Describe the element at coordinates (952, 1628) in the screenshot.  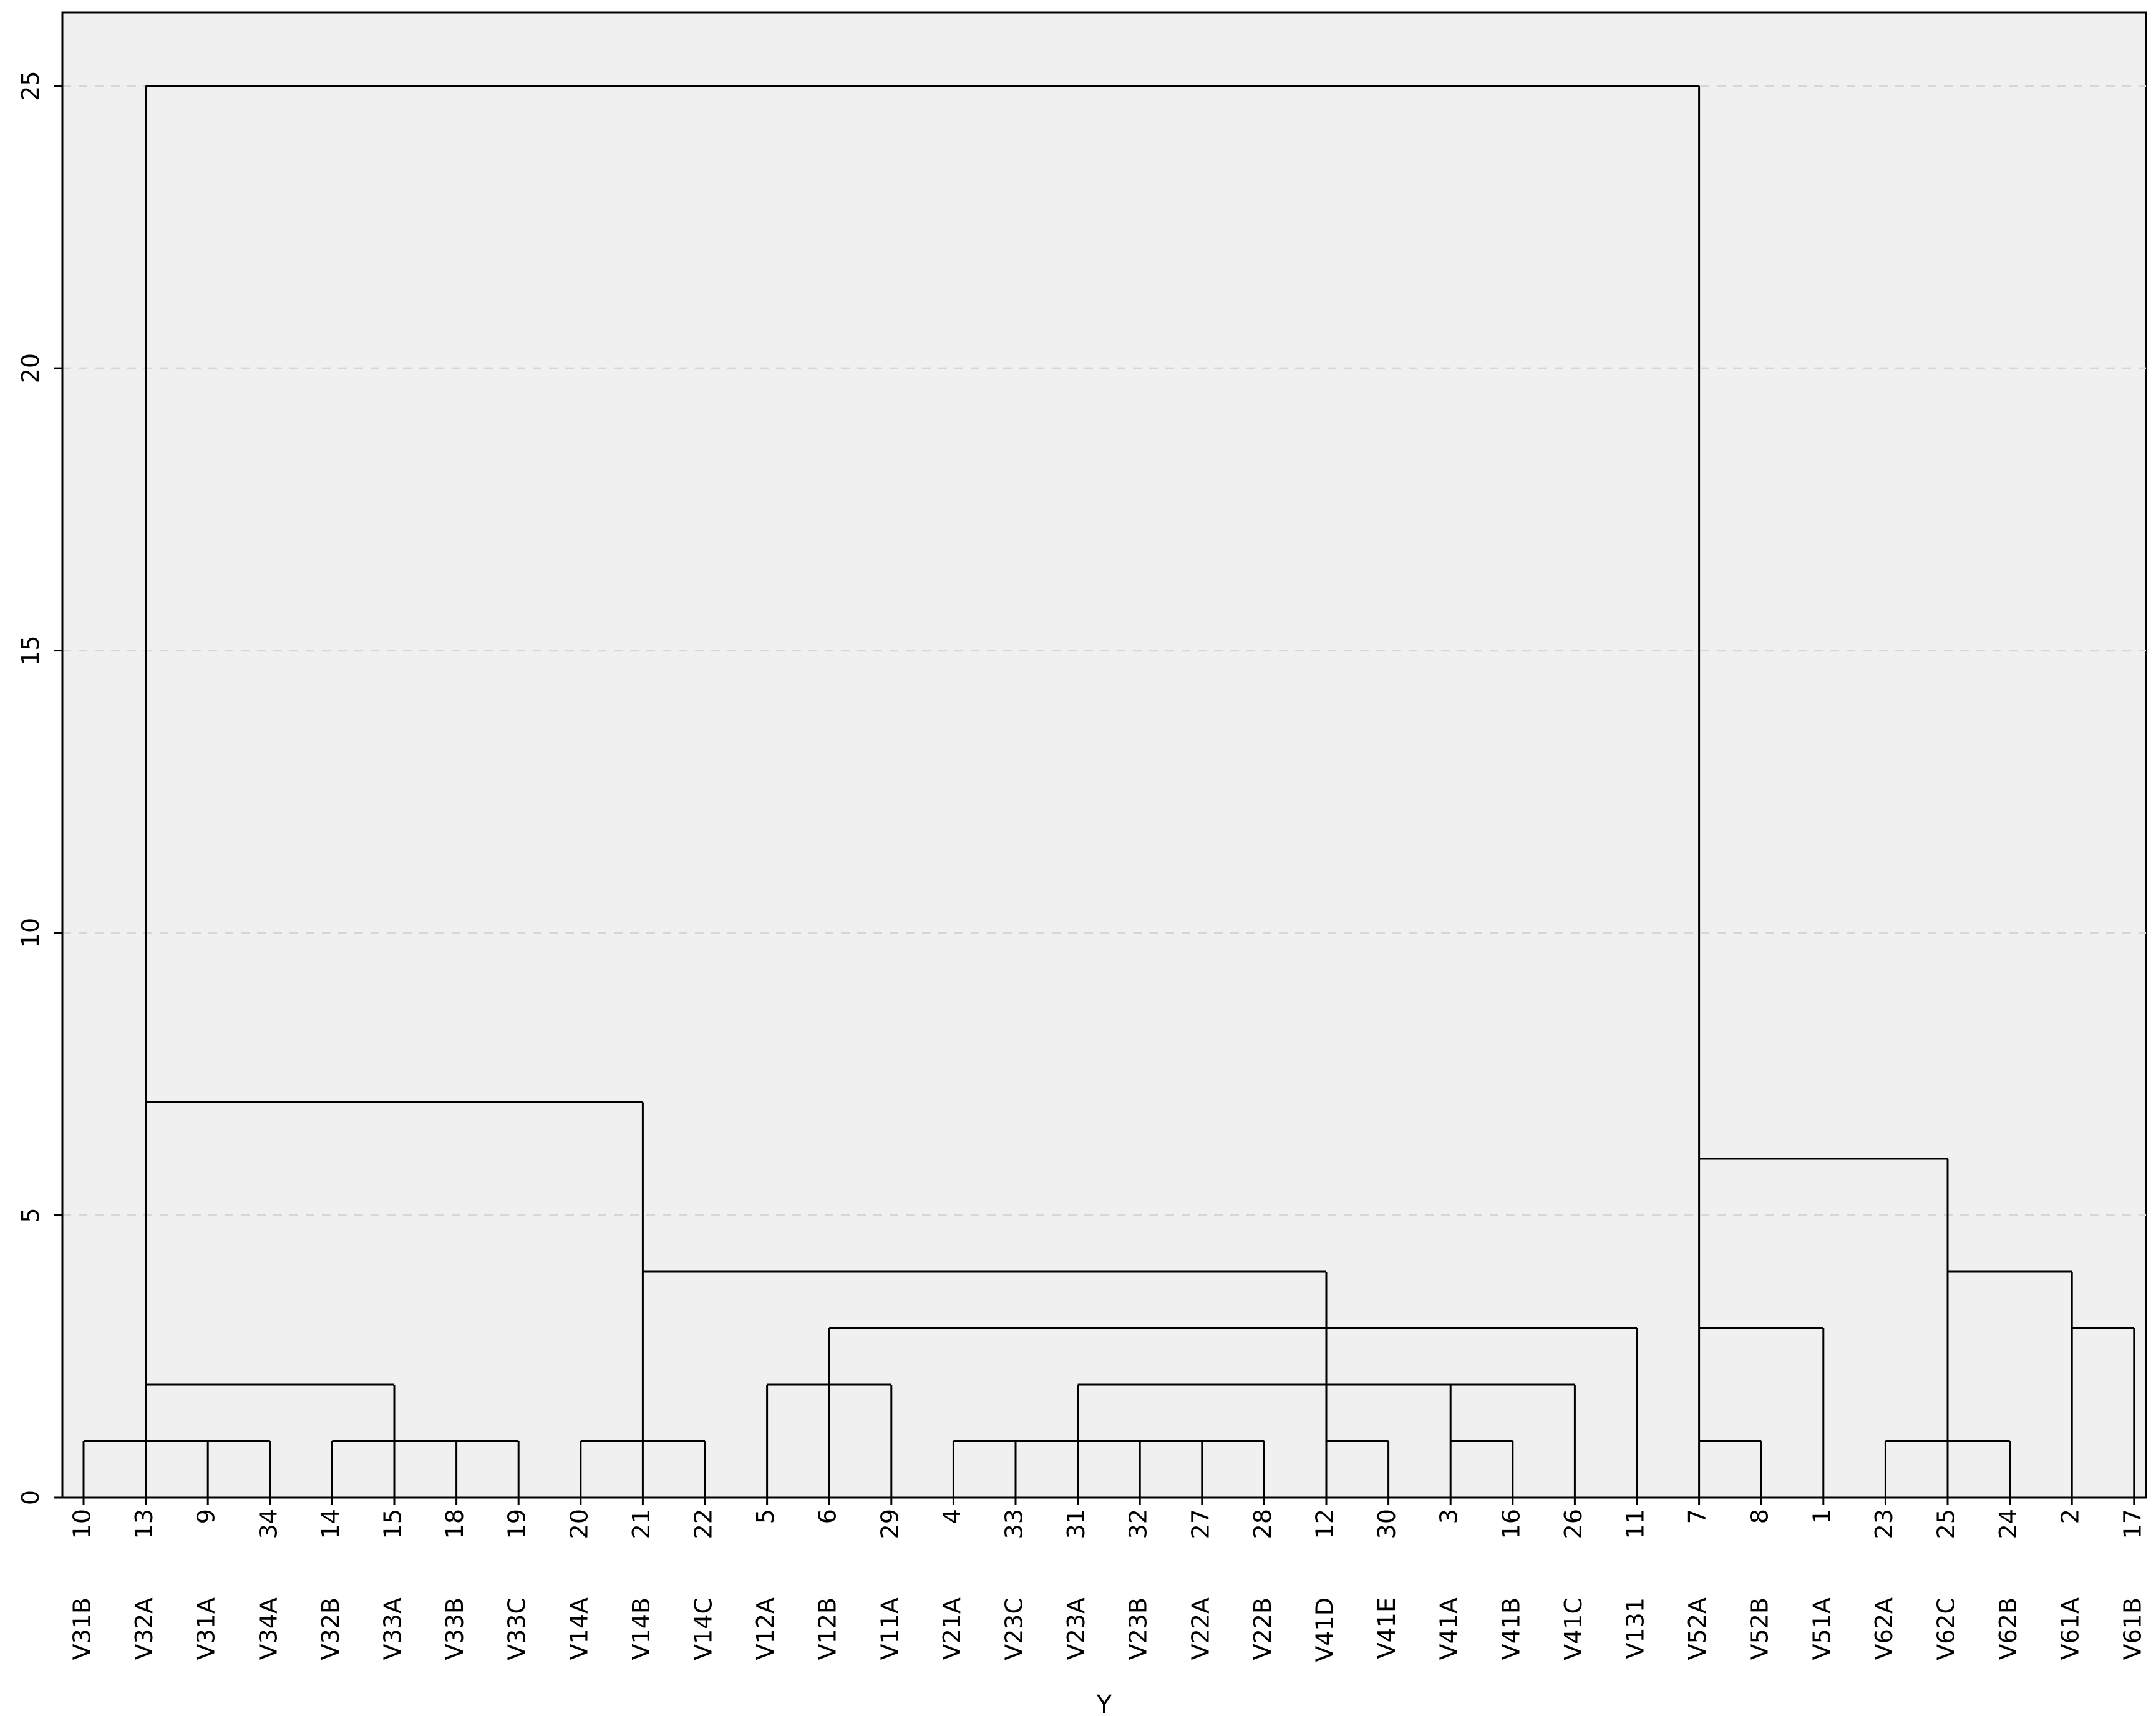
I see `leaf-name-label: V21A` at that location.